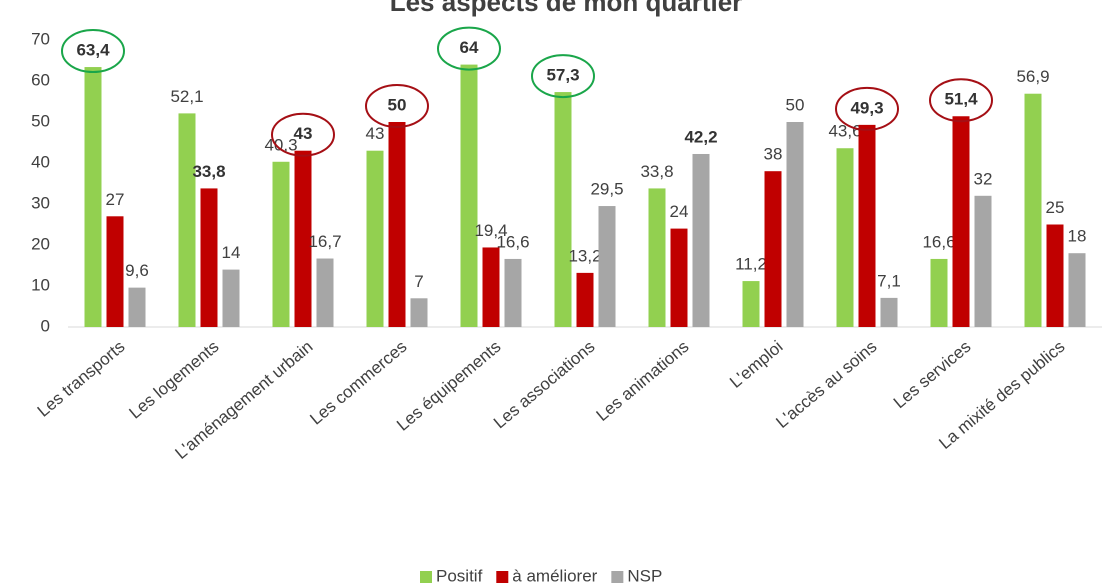 This screenshot has width=1103, height=585. Describe the element at coordinates (584, 255) in the screenshot. I see `data-label: 13,2` at that location.